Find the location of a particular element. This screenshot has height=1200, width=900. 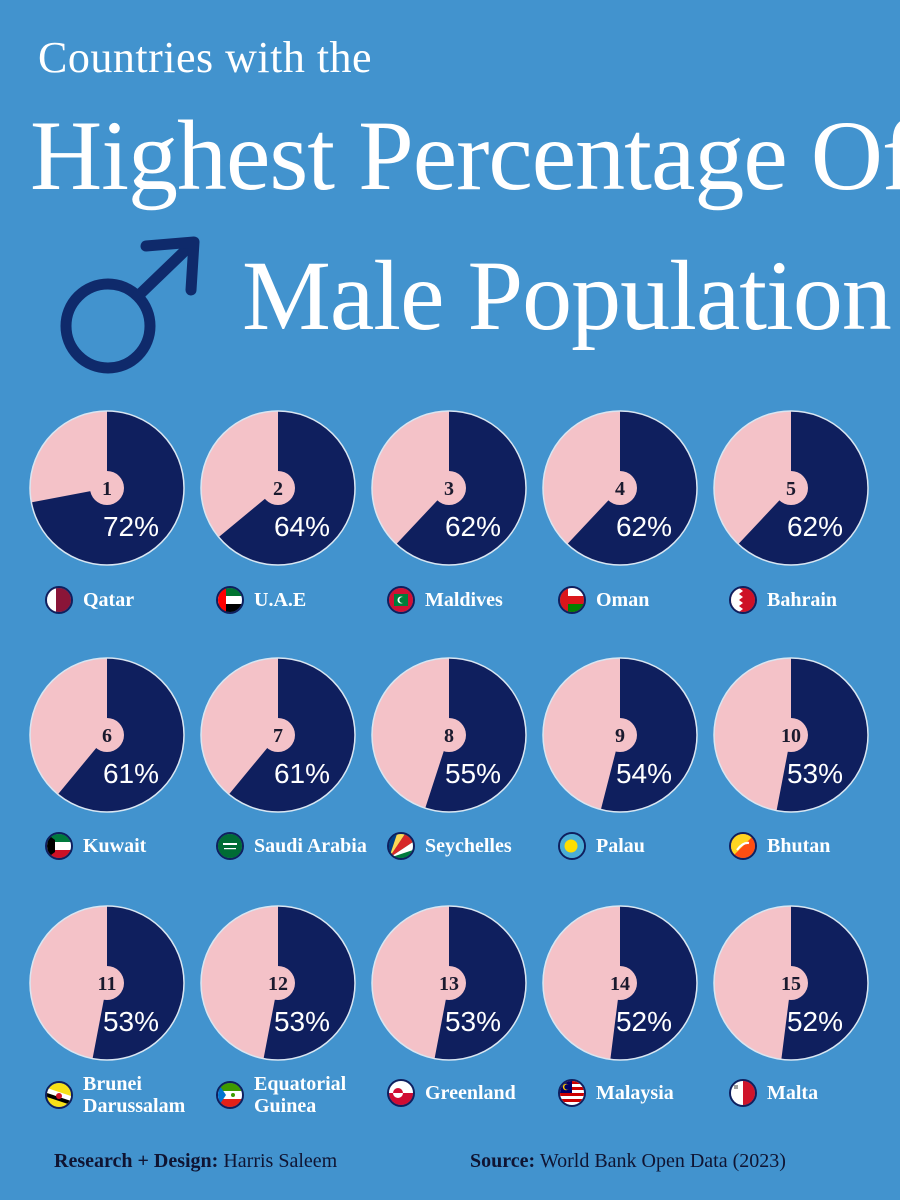

country-label: Bhutan is located at coordinates (779, 846).